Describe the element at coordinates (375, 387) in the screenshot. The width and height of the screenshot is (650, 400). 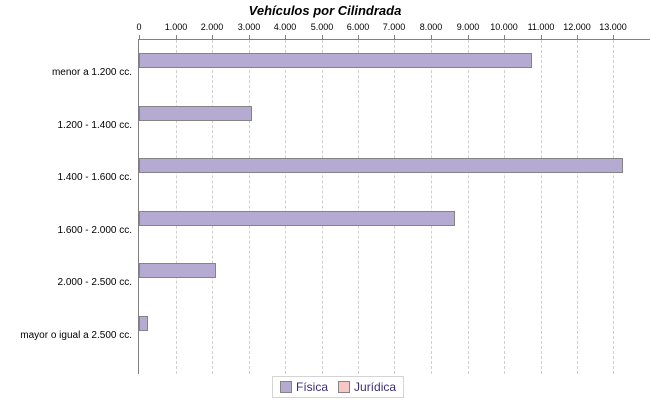
I see `legend-label-juridica: Jurídica` at that location.